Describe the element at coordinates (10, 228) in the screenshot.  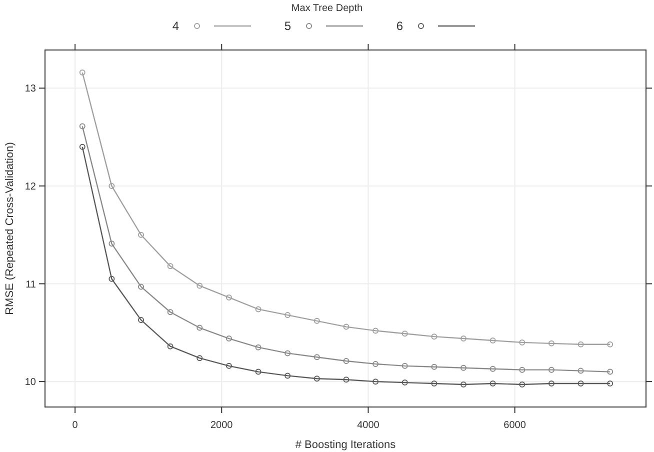
I see `y-axis-title: RMSE (Repeated Cross-Validation)` at that location.